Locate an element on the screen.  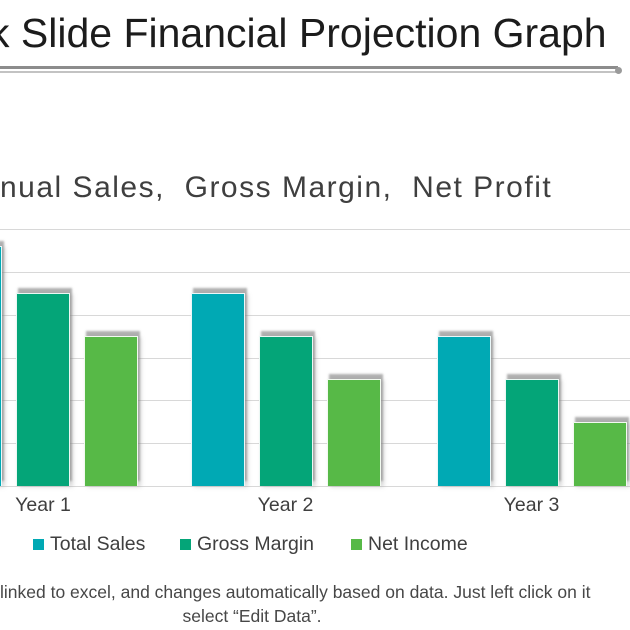
legend-item-total-sales: Total Sales is located at coordinates (89, 544).